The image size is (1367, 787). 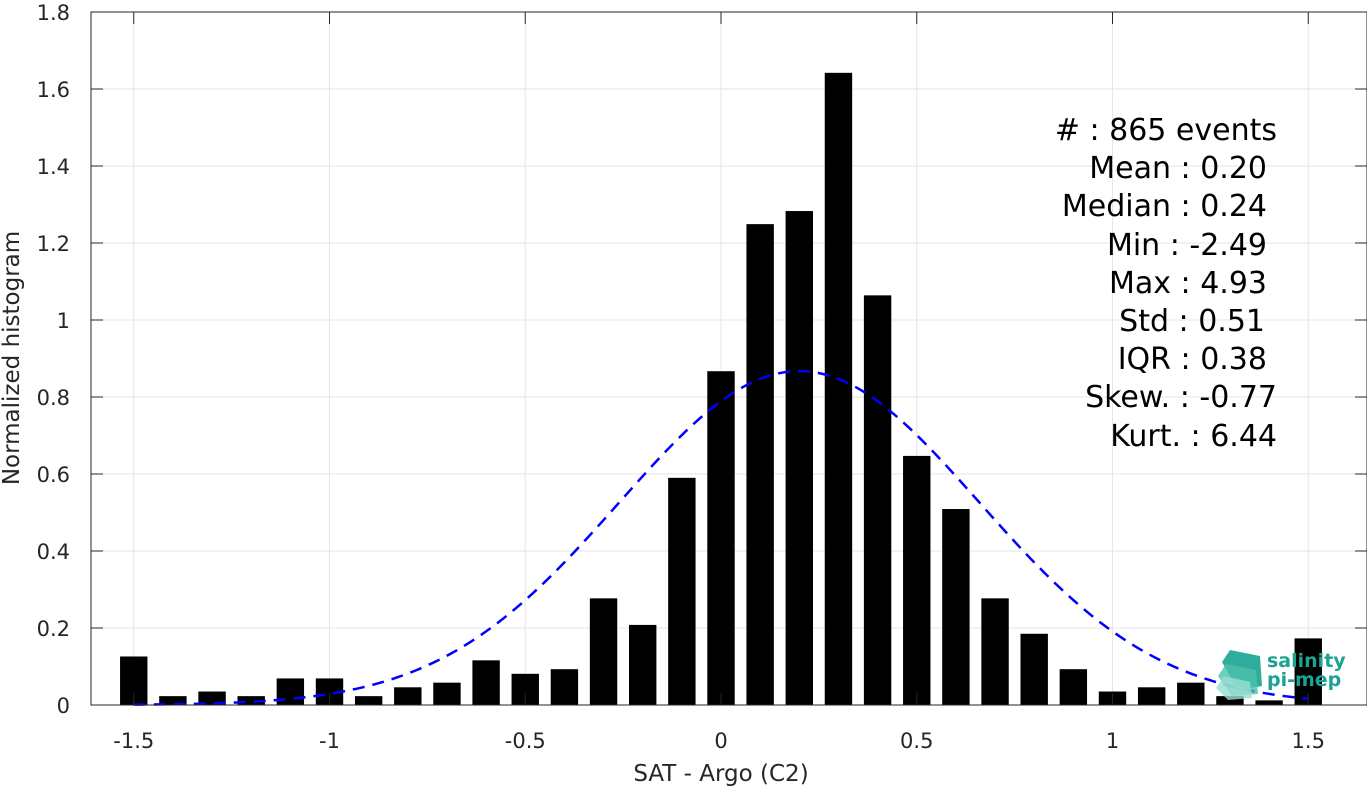 I want to click on y-tick-labels: 0 0.2 0.4 0.6 0.8 1 1.2 1.4 1.6 1.8, so click(x=53, y=359).